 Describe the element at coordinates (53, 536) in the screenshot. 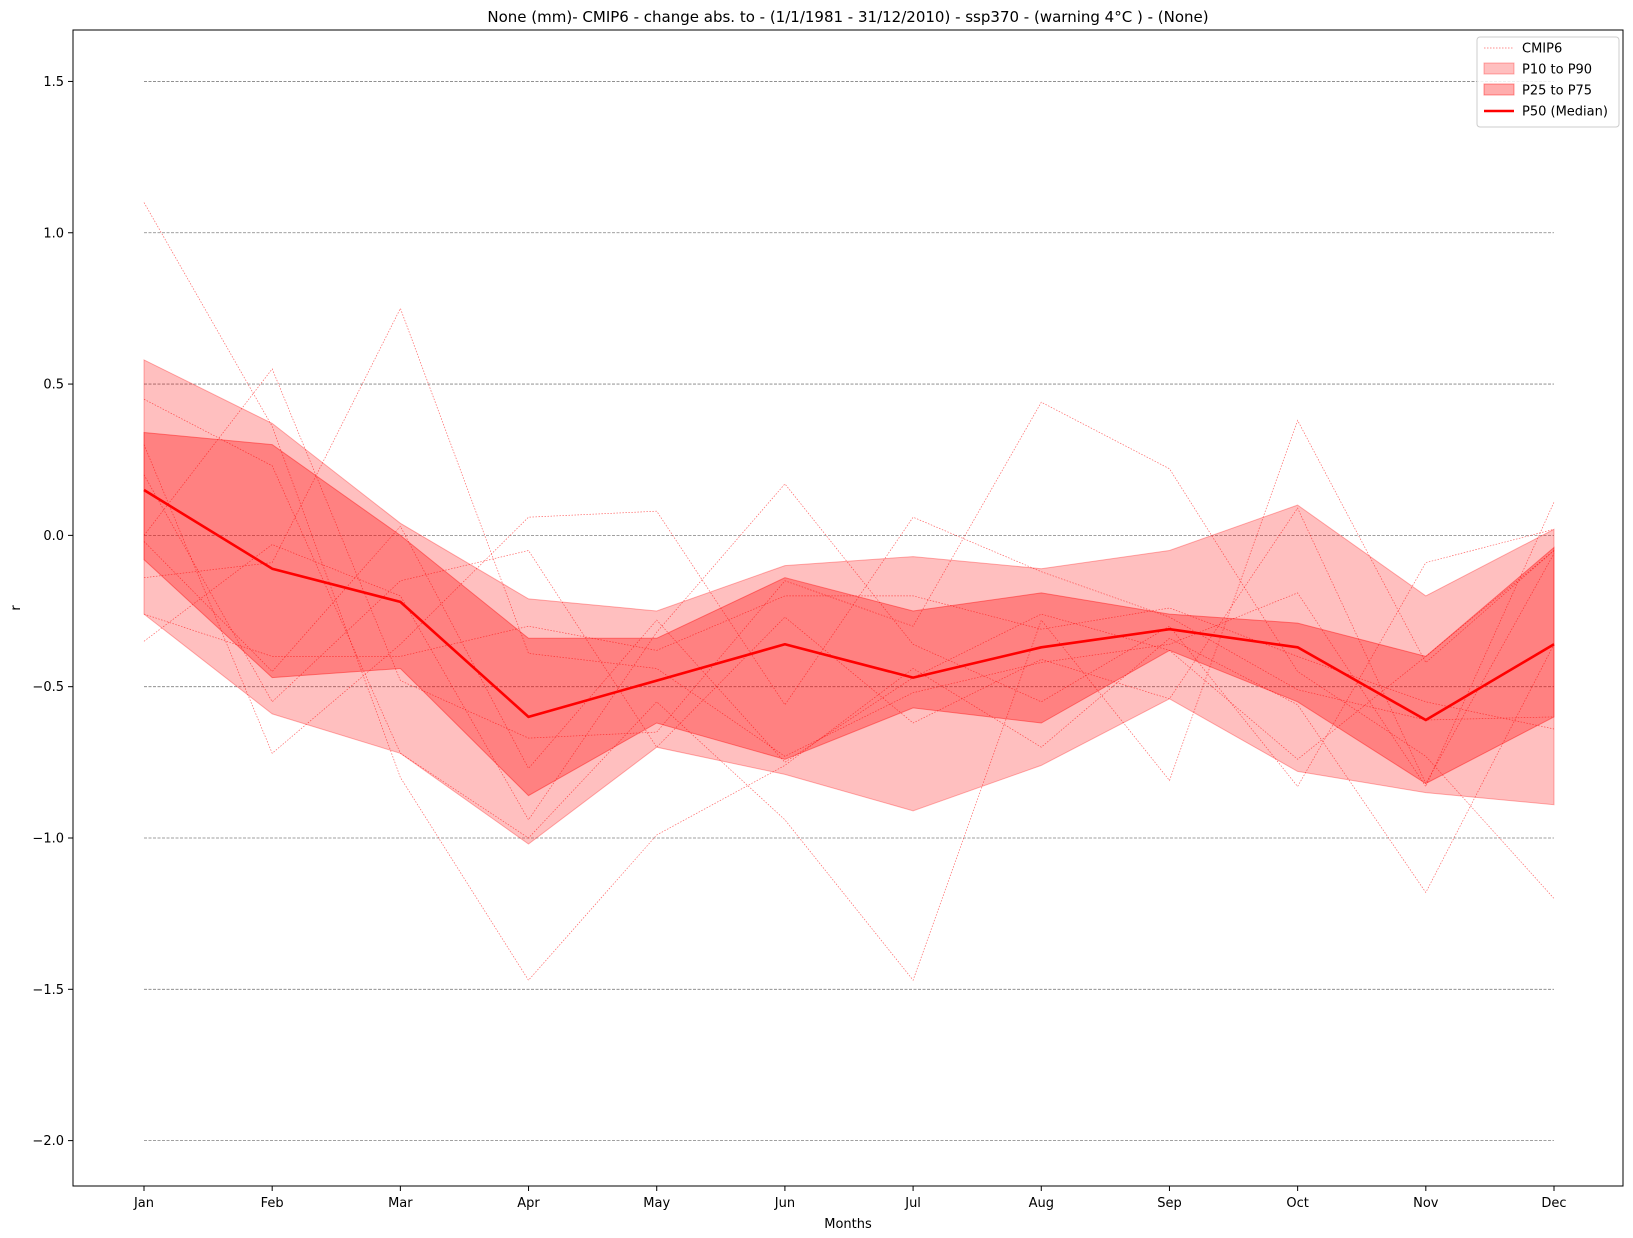

I see `y-tick-label: 0.0` at that location.